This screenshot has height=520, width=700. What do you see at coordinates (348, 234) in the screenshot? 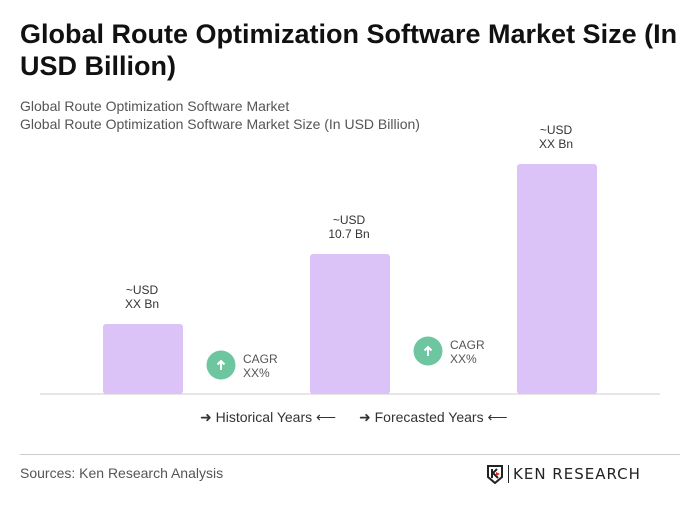
I see `data-label: 10.7 Bn` at bounding box center [348, 234].